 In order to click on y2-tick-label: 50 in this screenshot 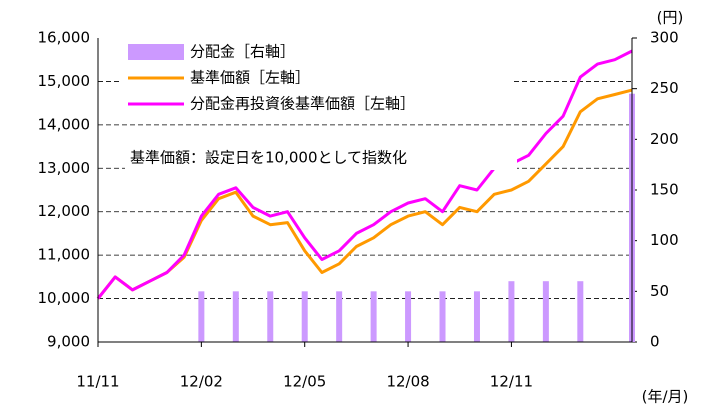, I will do `click(659, 291)`.